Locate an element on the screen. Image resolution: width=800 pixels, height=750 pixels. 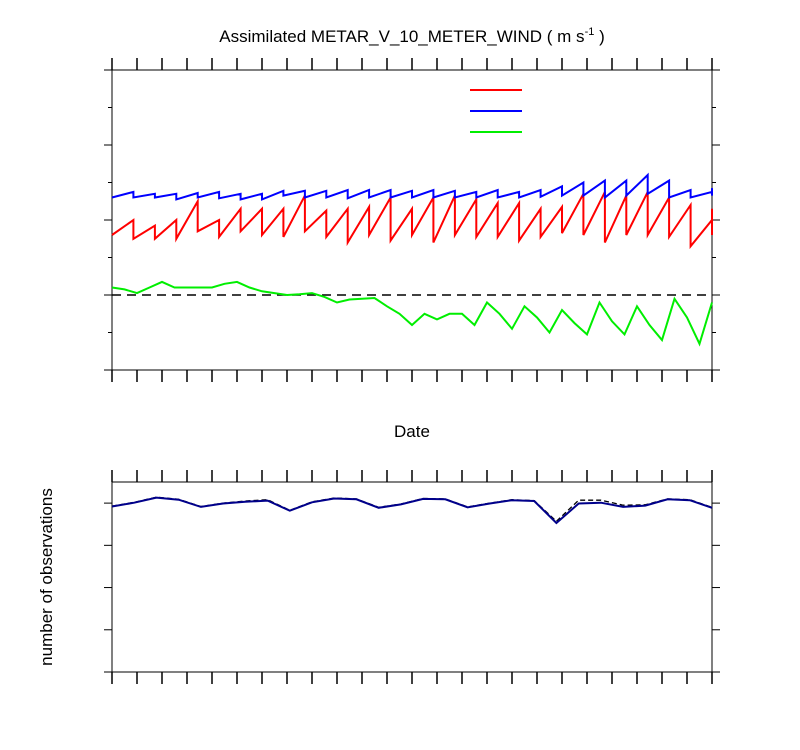
series-line-rmse is located at coordinates (412, 220).